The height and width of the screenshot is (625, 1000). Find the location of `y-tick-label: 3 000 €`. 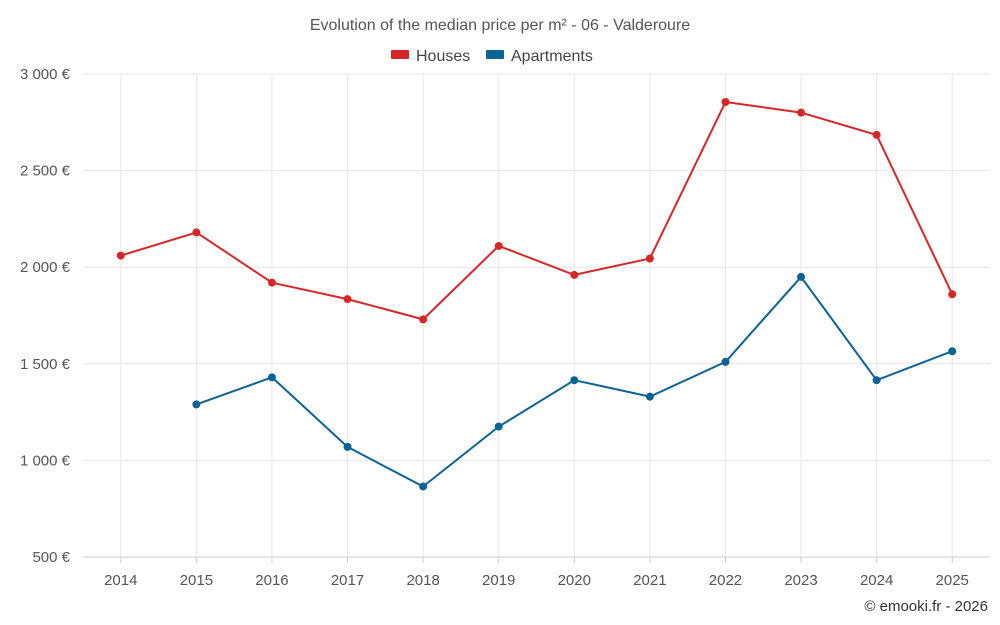

y-tick-label: 3 000 € is located at coordinates (45, 74).